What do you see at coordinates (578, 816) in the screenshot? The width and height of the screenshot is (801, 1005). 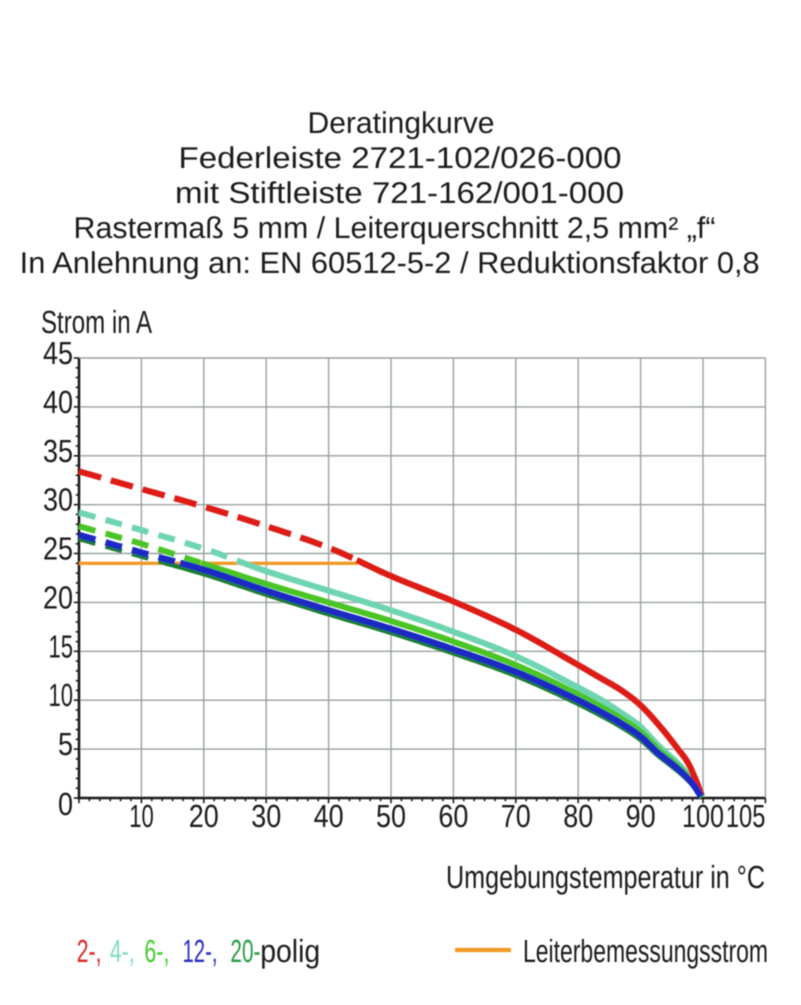 I see `svg-text: 80` at bounding box center [578, 816].